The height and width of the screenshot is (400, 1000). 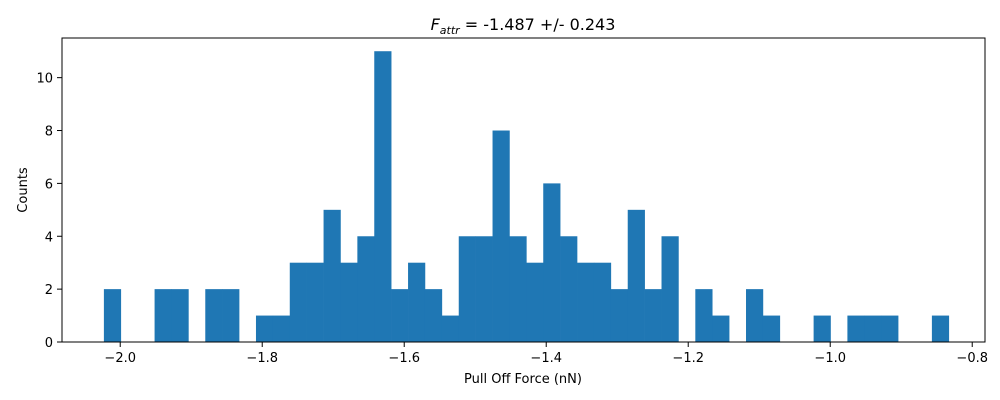 What do you see at coordinates (44, 79) in the screenshot?
I see `y-tick-label: 10` at bounding box center [44, 79].